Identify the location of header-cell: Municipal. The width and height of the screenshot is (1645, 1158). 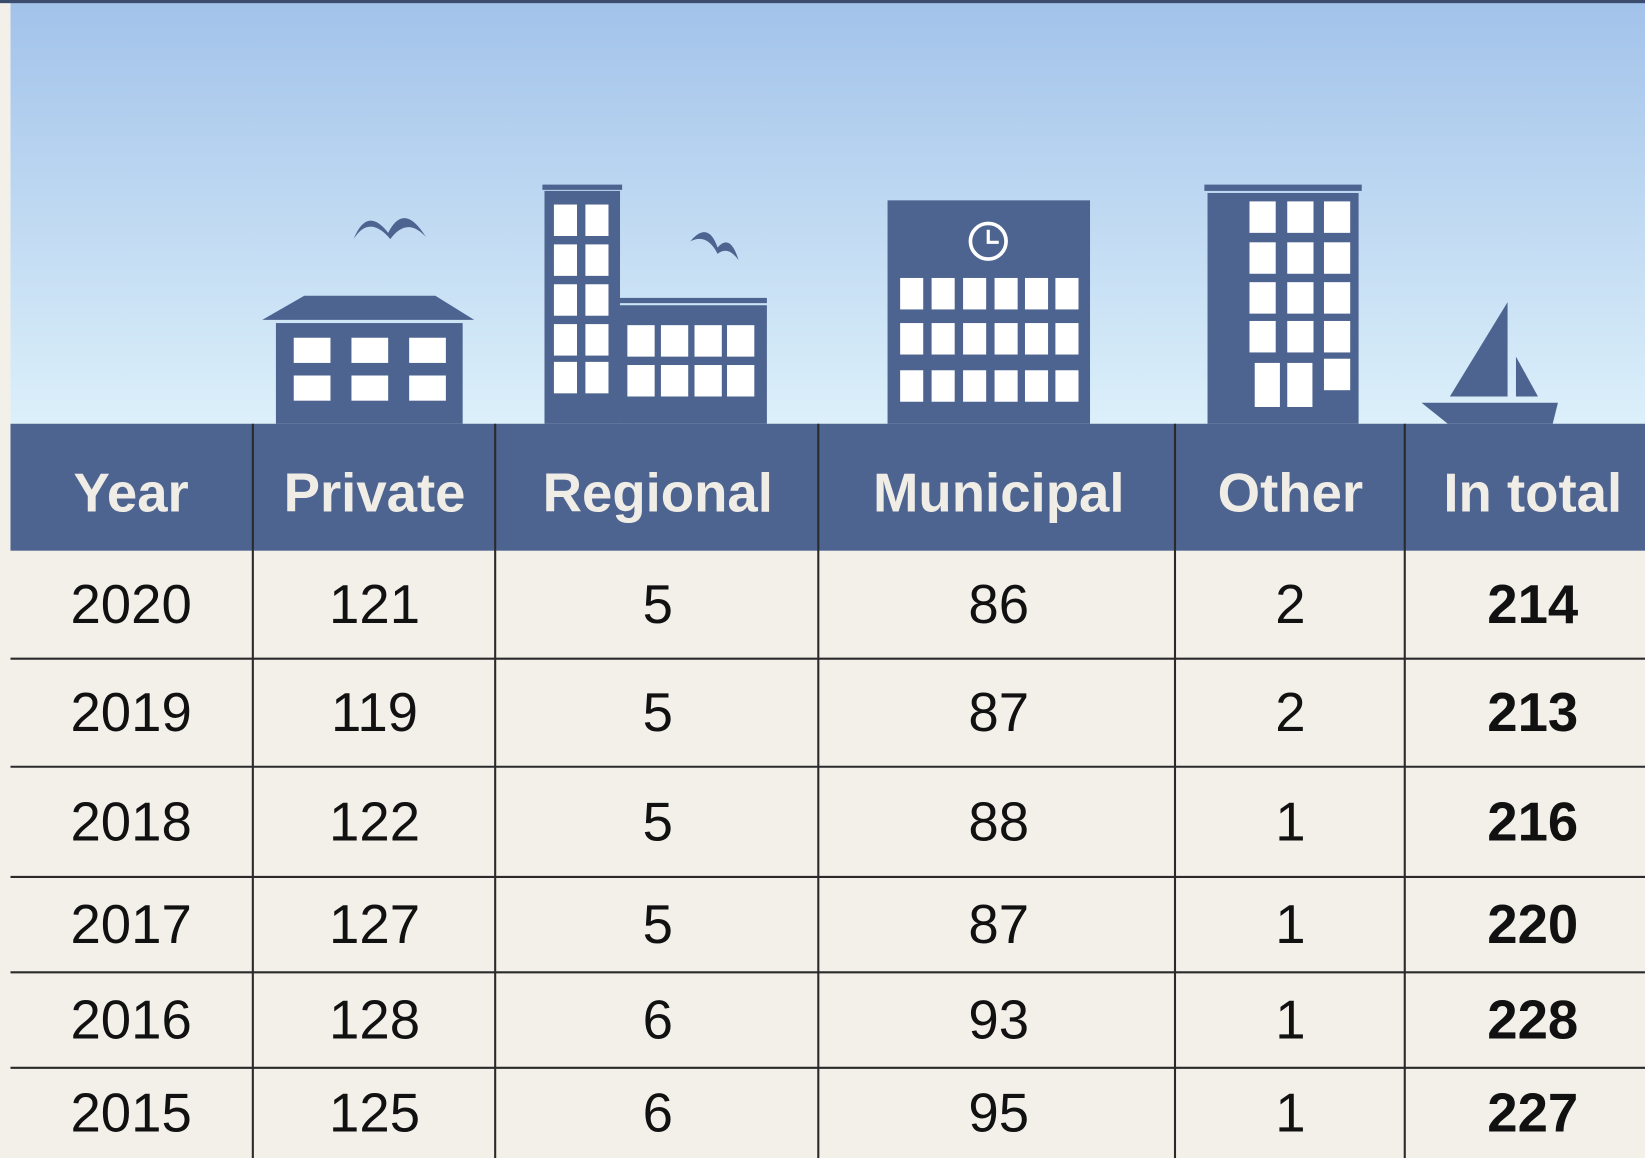
(998, 492).